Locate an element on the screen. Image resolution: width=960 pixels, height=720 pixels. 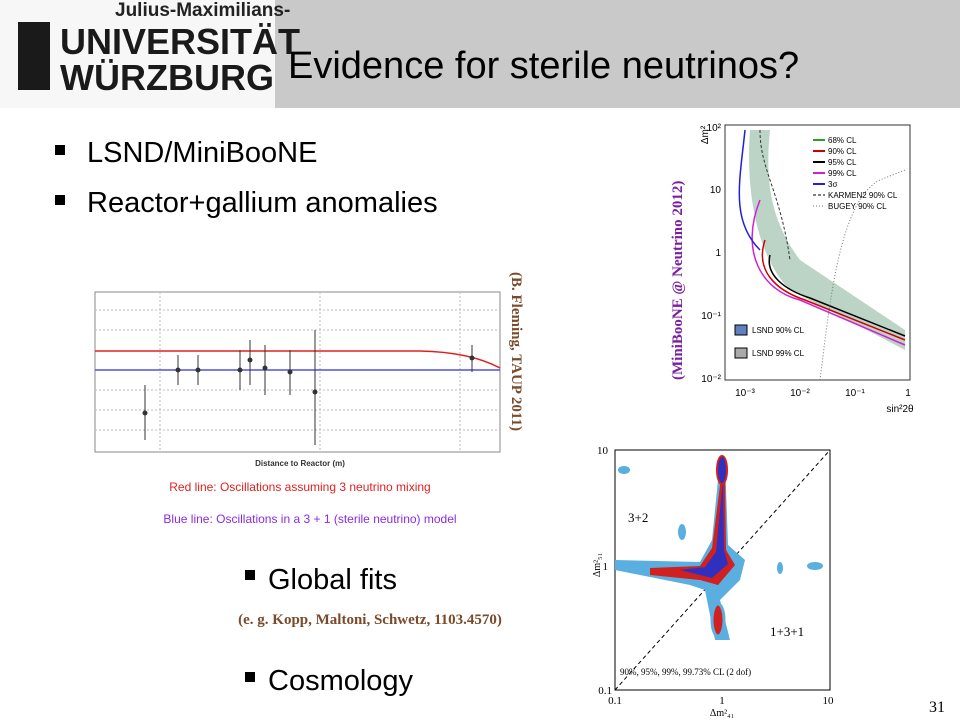
axis-label: Δm²₅₁ is located at coordinates (597, 565).